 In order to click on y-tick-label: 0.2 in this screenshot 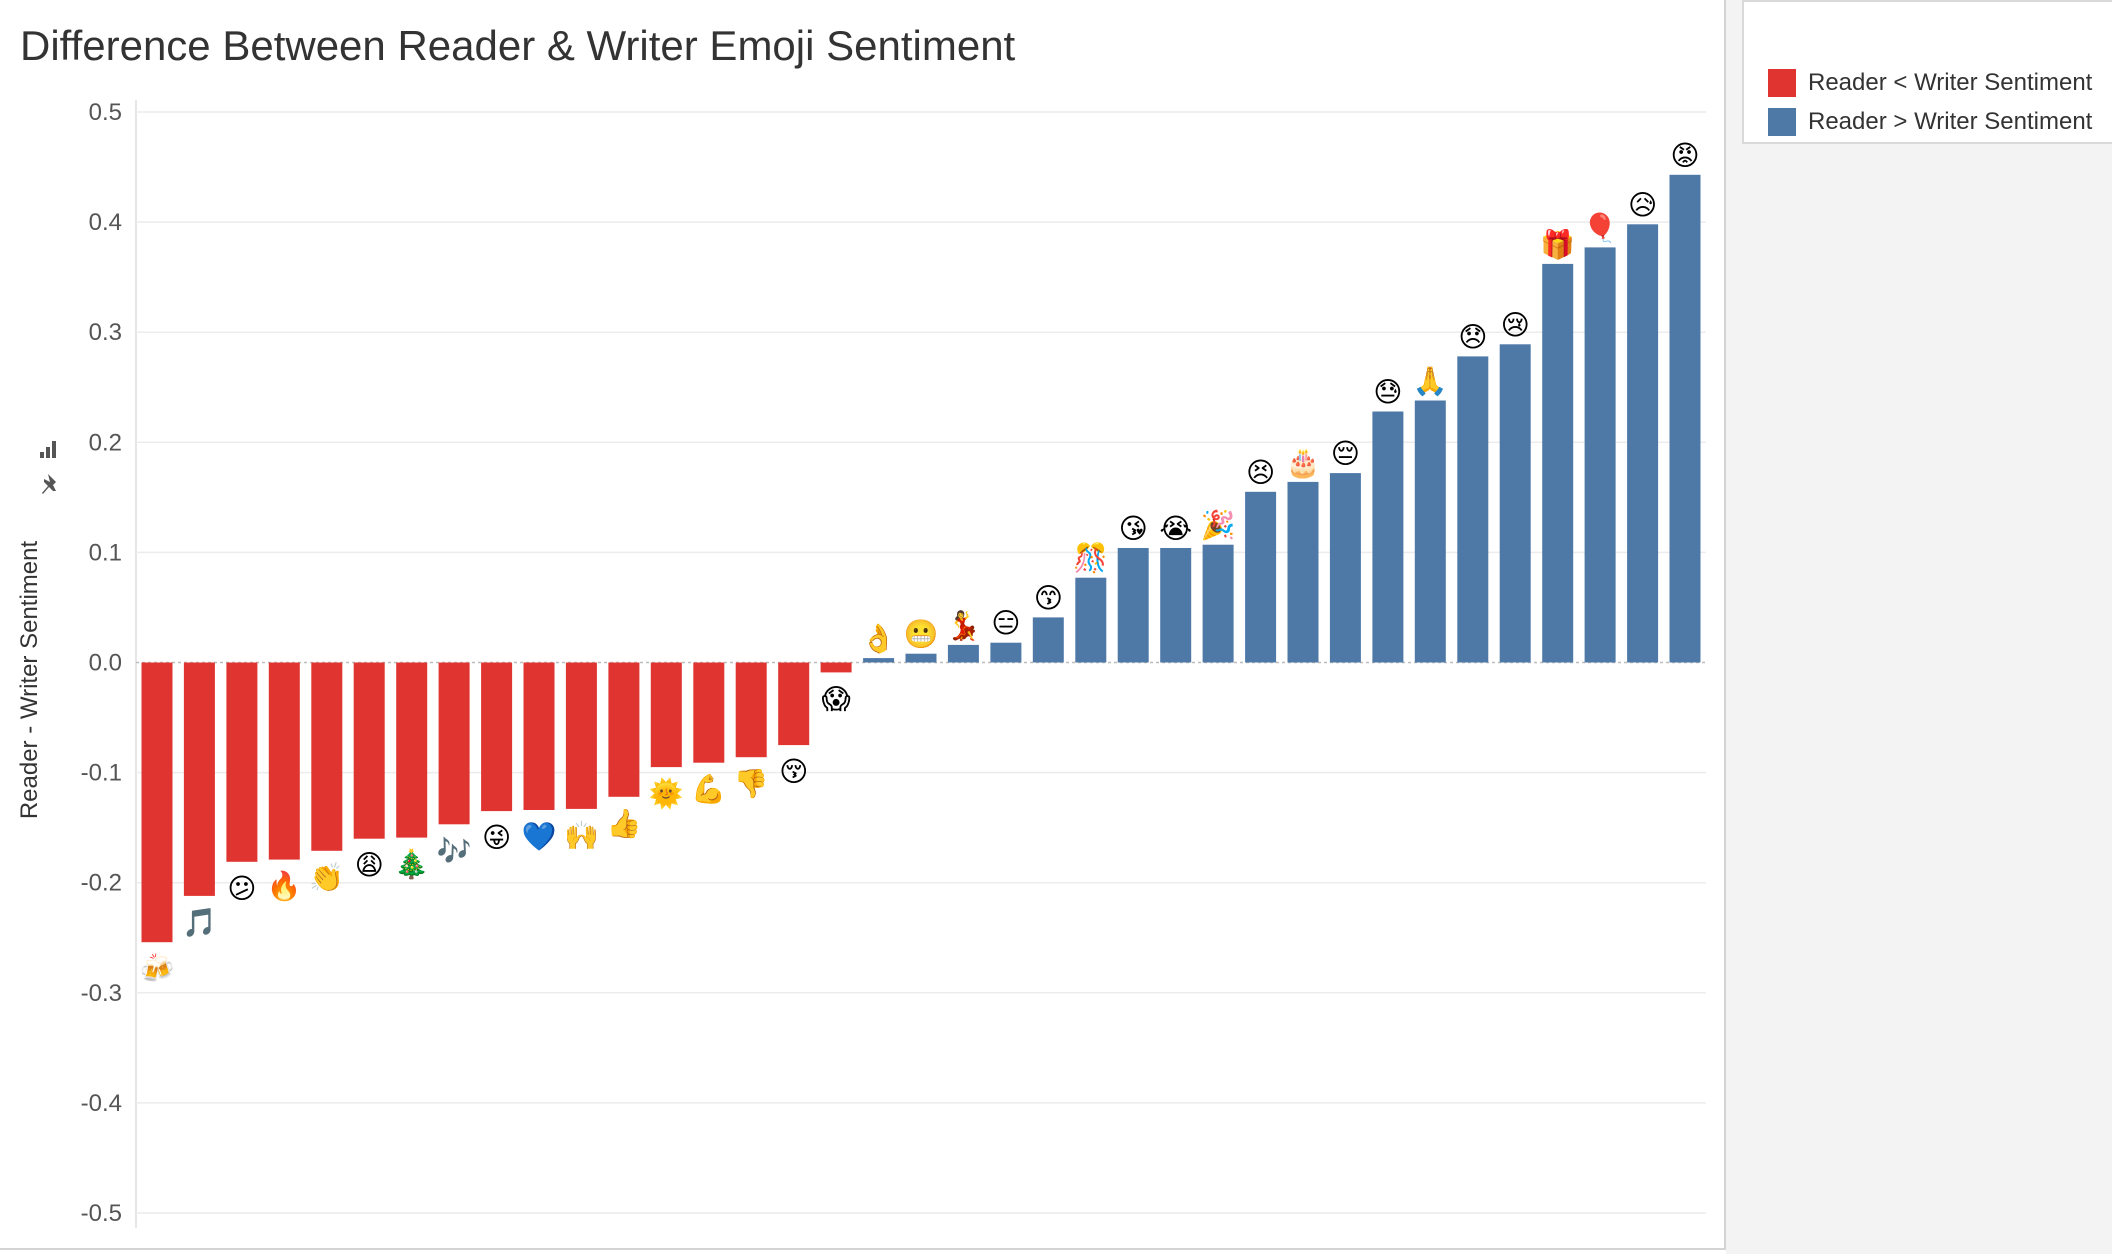, I will do `click(105, 442)`.